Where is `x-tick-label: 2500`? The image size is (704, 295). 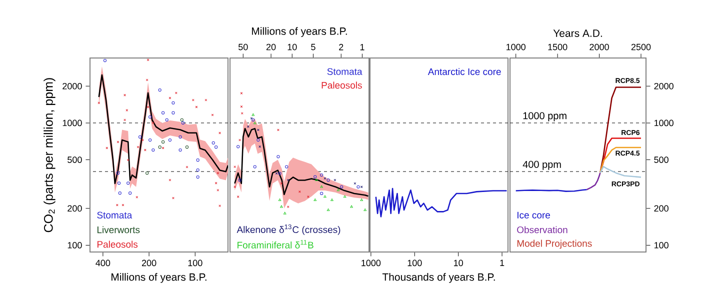 x-tick-label: 2500 is located at coordinates (641, 47).